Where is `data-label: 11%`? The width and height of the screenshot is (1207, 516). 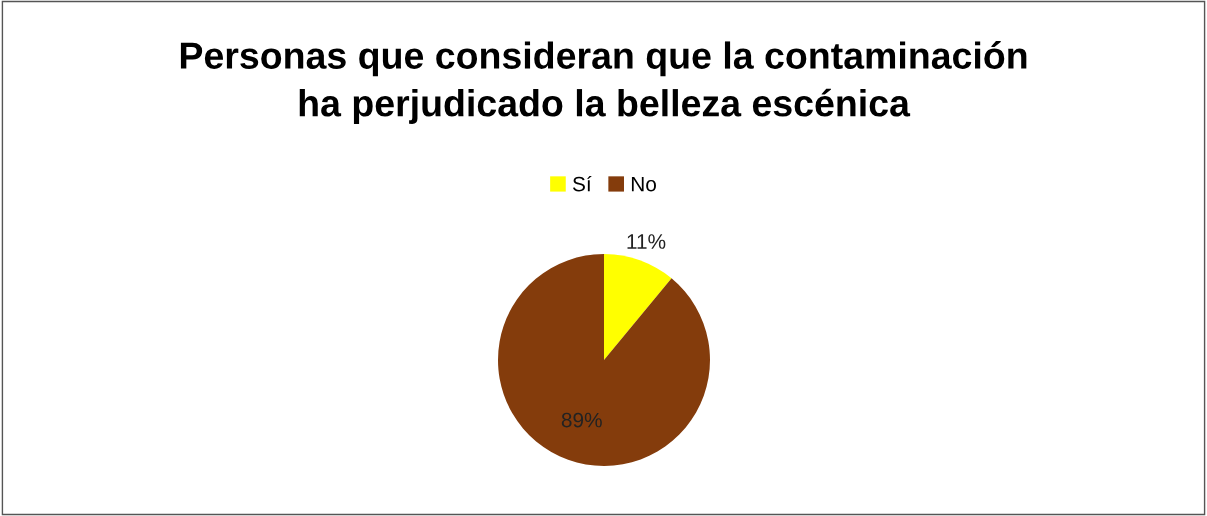 data-label: 11% is located at coordinates (646, 241).